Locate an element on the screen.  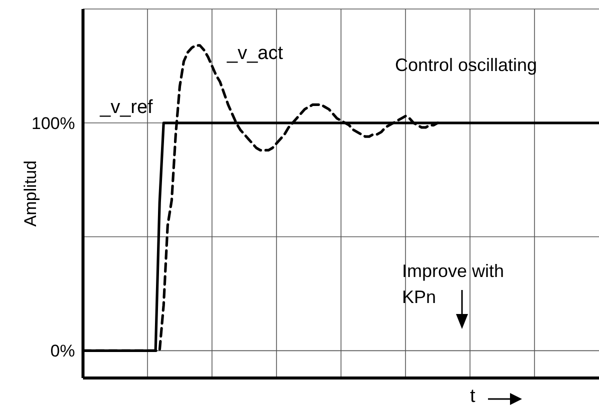
series-label: _v_act is located at coordinates (255, 54).